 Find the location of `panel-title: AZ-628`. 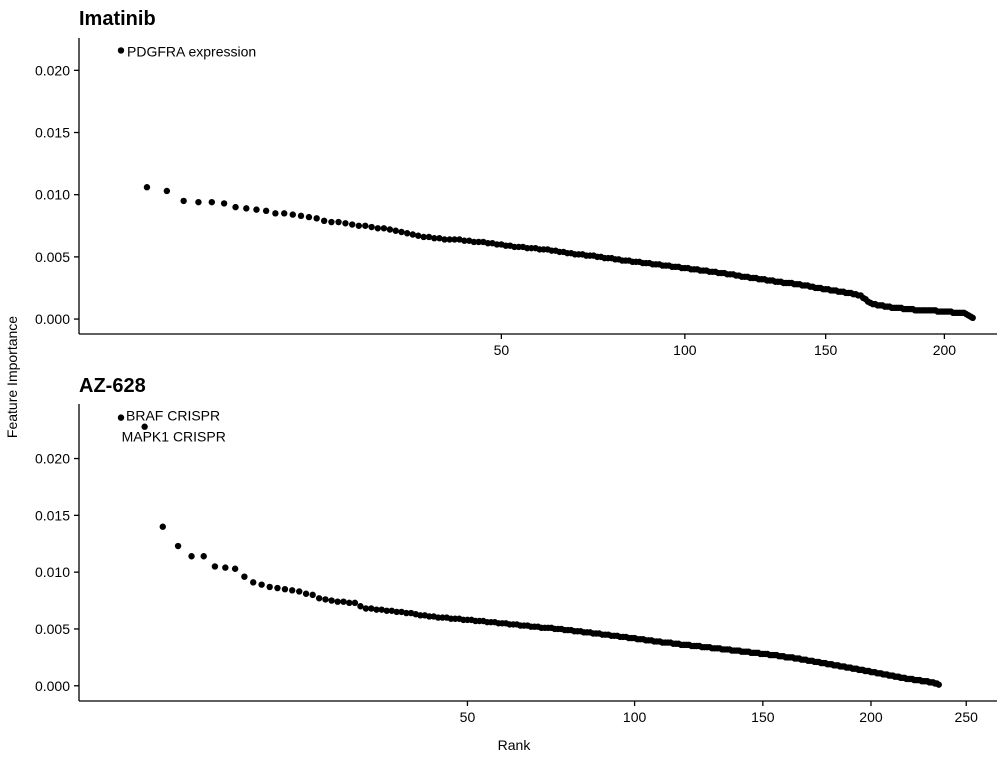

panel-title: AZ-628 is located at coordinates (112, 386).